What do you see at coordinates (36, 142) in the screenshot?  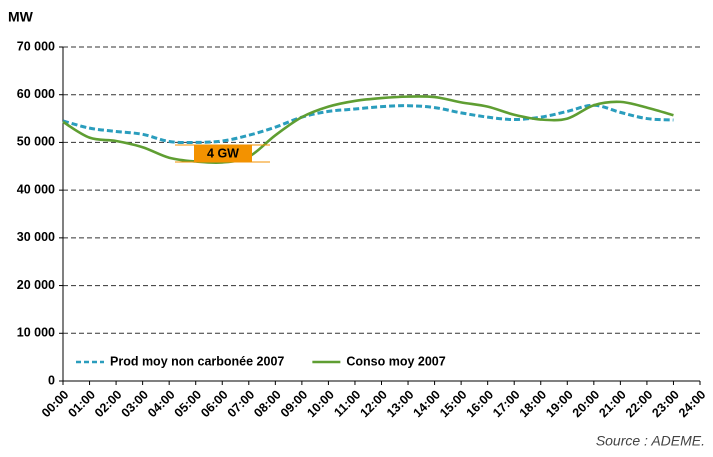 I see `y-tick-label: 50 000` at bounding box center [36, 142].